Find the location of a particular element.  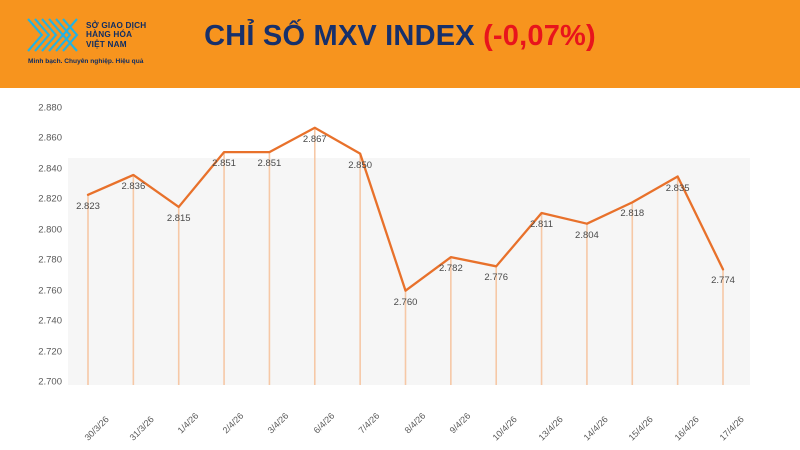

title-change-percent: (-0,07%) is located at coordinates (539, 36).